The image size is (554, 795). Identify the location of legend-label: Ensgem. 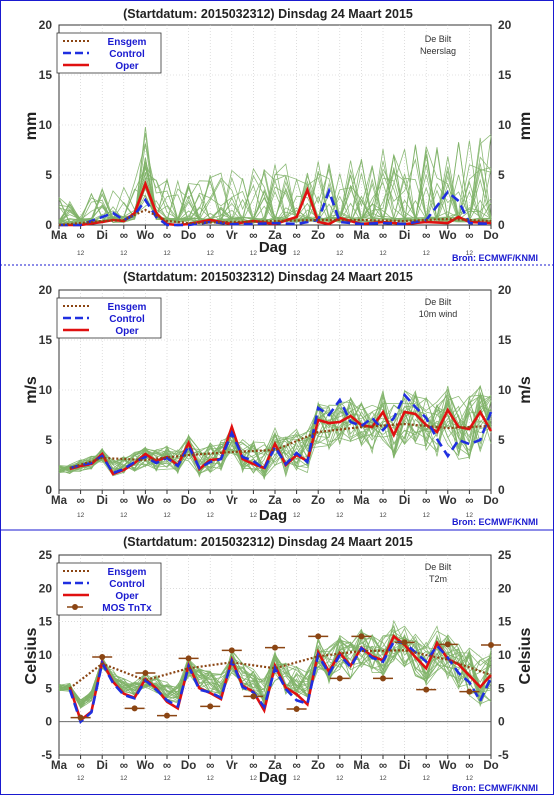
(127, 572).